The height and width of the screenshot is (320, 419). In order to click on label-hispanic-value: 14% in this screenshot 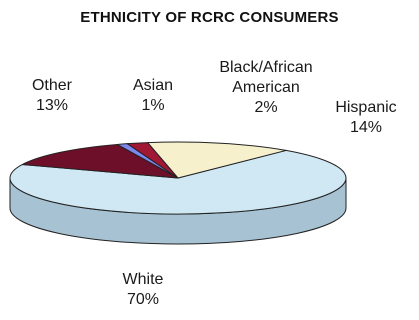, I will do `click(366, 127)`.